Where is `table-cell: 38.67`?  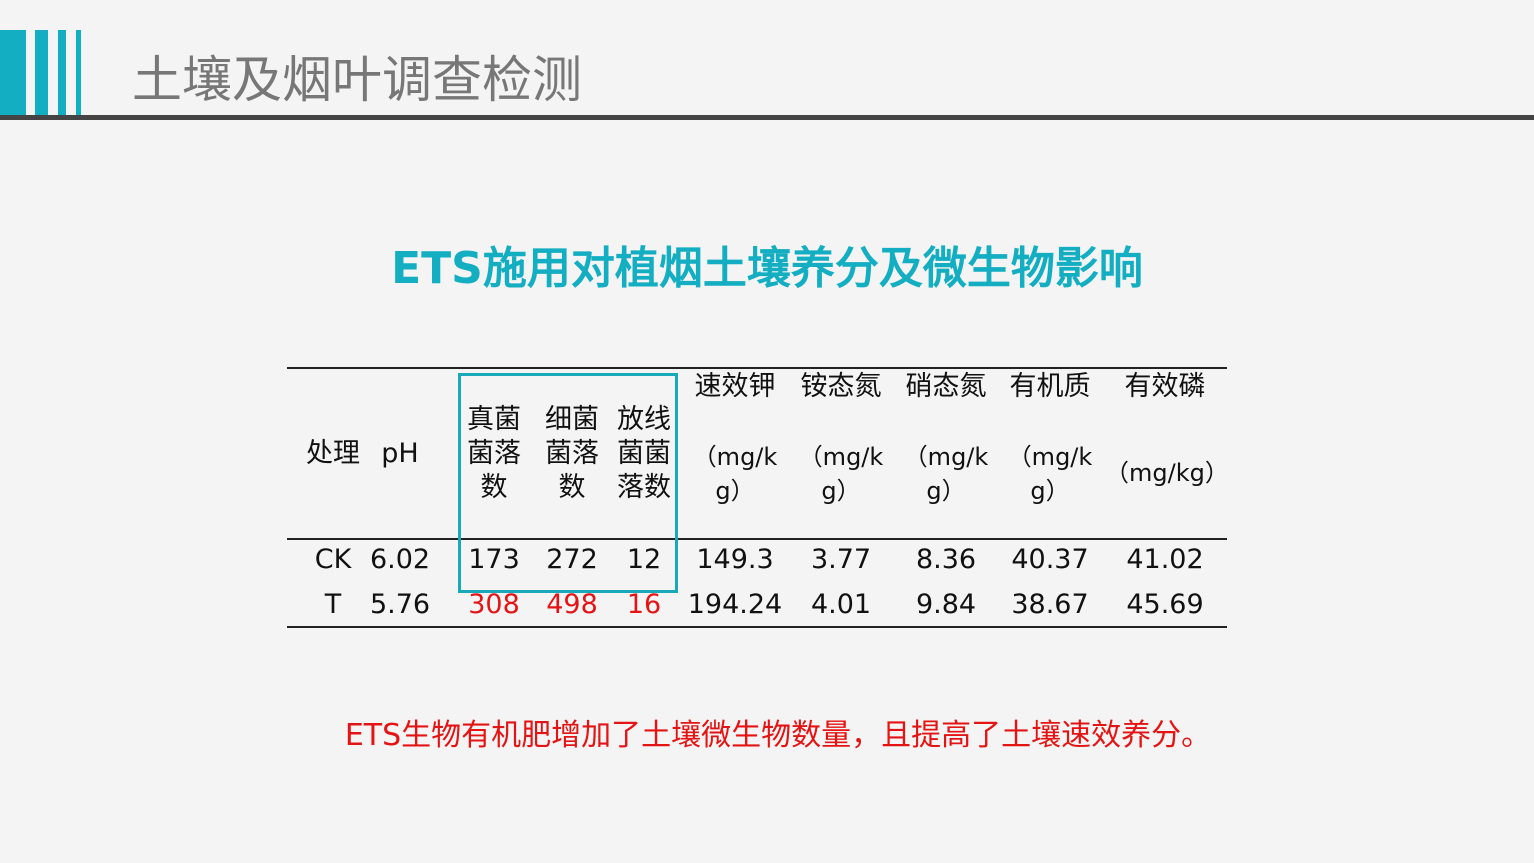 table-cell: 38.67 is located at coordinates (1050, 604).